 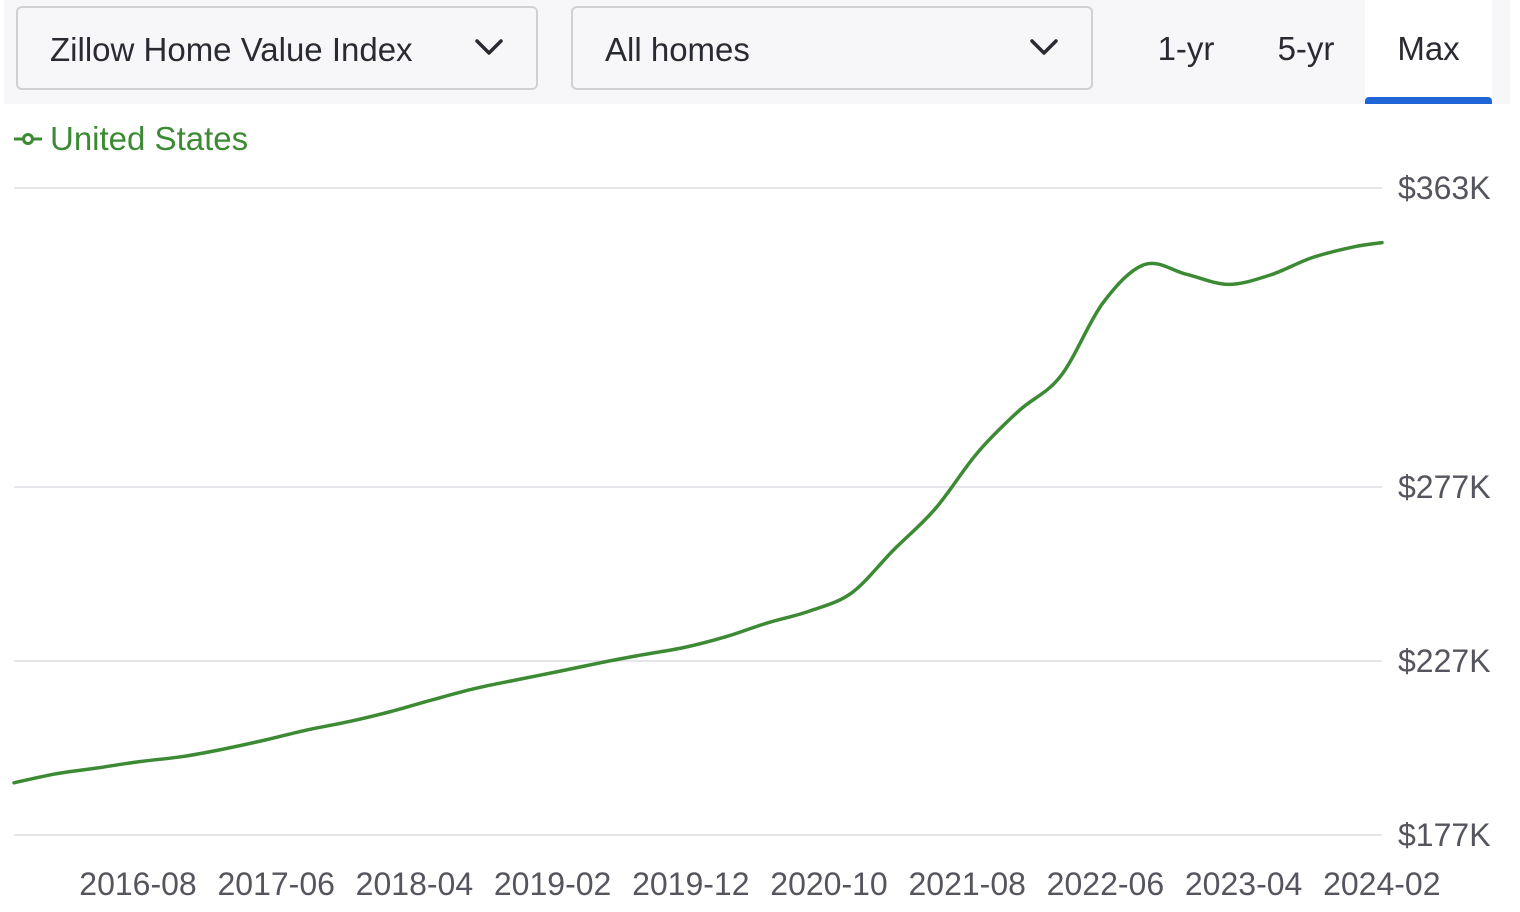 What do you see at coordinates (1444, 188) in the screenshot?
I see `y-tick-label: $363K` at bounding box center [1444, 188].